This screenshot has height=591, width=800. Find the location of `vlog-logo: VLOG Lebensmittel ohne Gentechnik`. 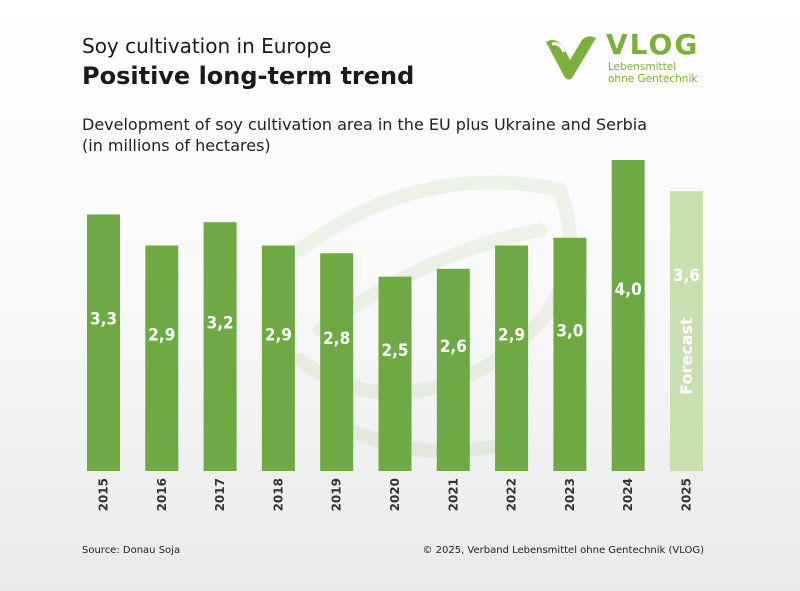

vlog-logo: VLOG Lebensmittel ohne Gentechnik is located at coordinates (627, 58).